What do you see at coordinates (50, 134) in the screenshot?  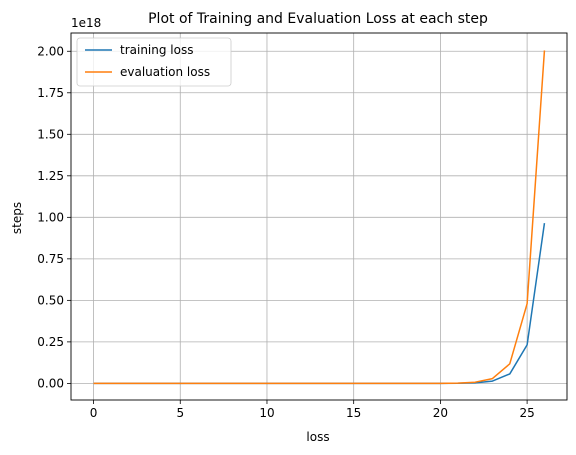 I see `y-tick-label: 1.50` at bounding box center [50, 134].